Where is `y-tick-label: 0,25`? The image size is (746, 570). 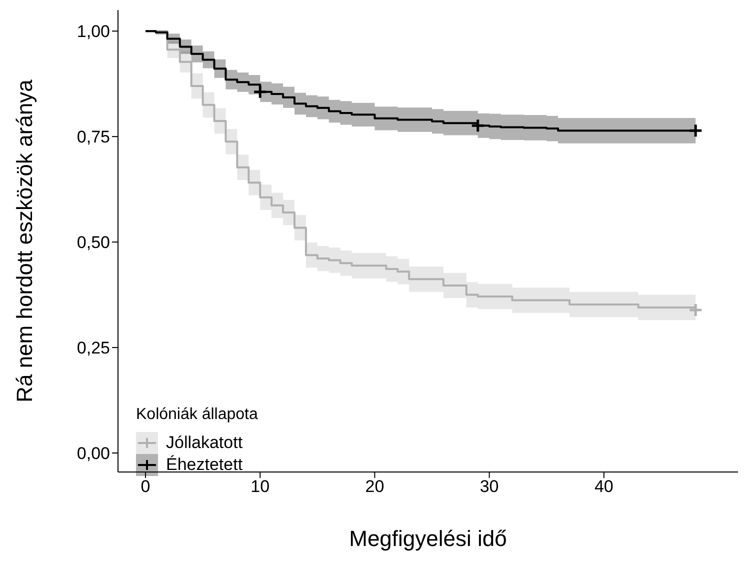 y-tick-label: 0,25 is located at coordinates (93, 348).